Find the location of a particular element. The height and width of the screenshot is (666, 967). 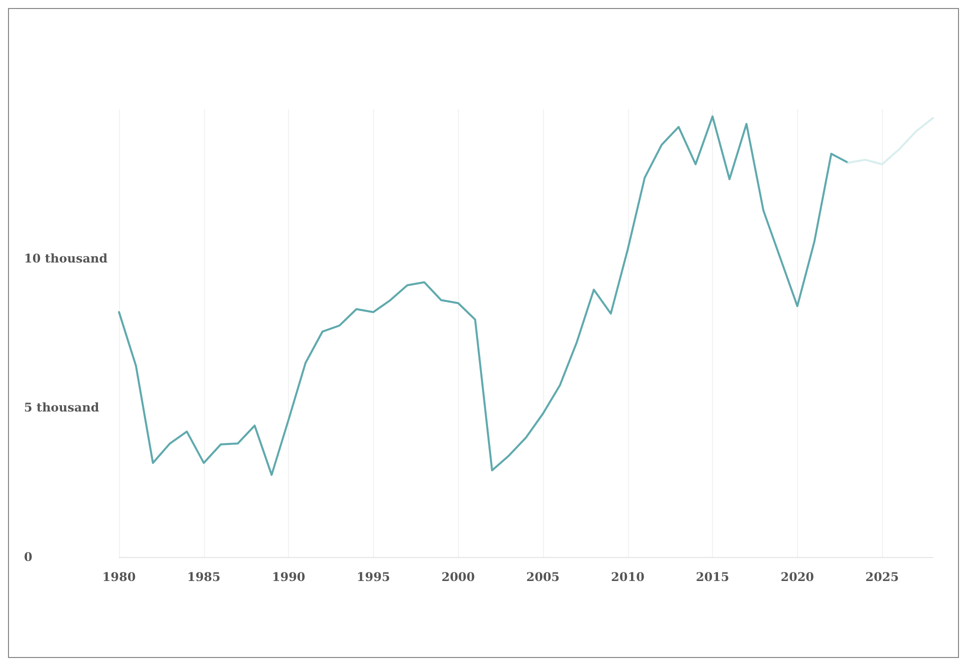

x-tick-label: 1980 is located at coordinates (119, 577).